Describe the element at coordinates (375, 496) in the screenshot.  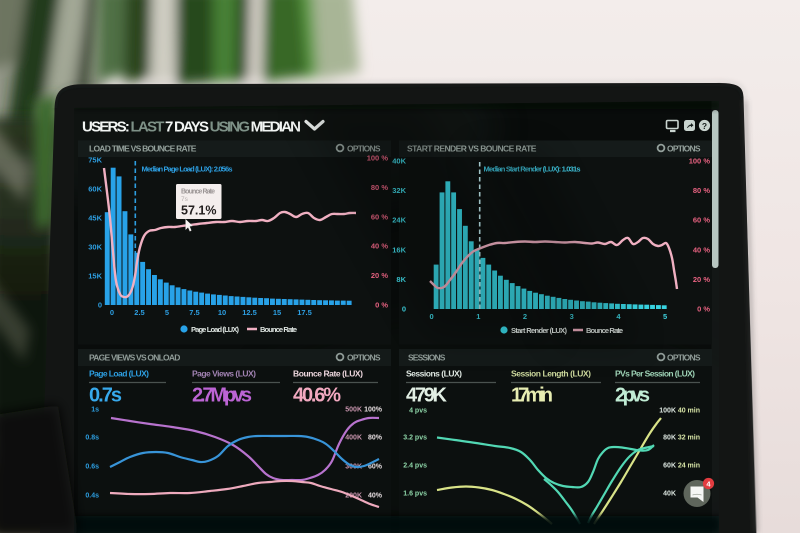
I see `svg-text: 40%` at that location.